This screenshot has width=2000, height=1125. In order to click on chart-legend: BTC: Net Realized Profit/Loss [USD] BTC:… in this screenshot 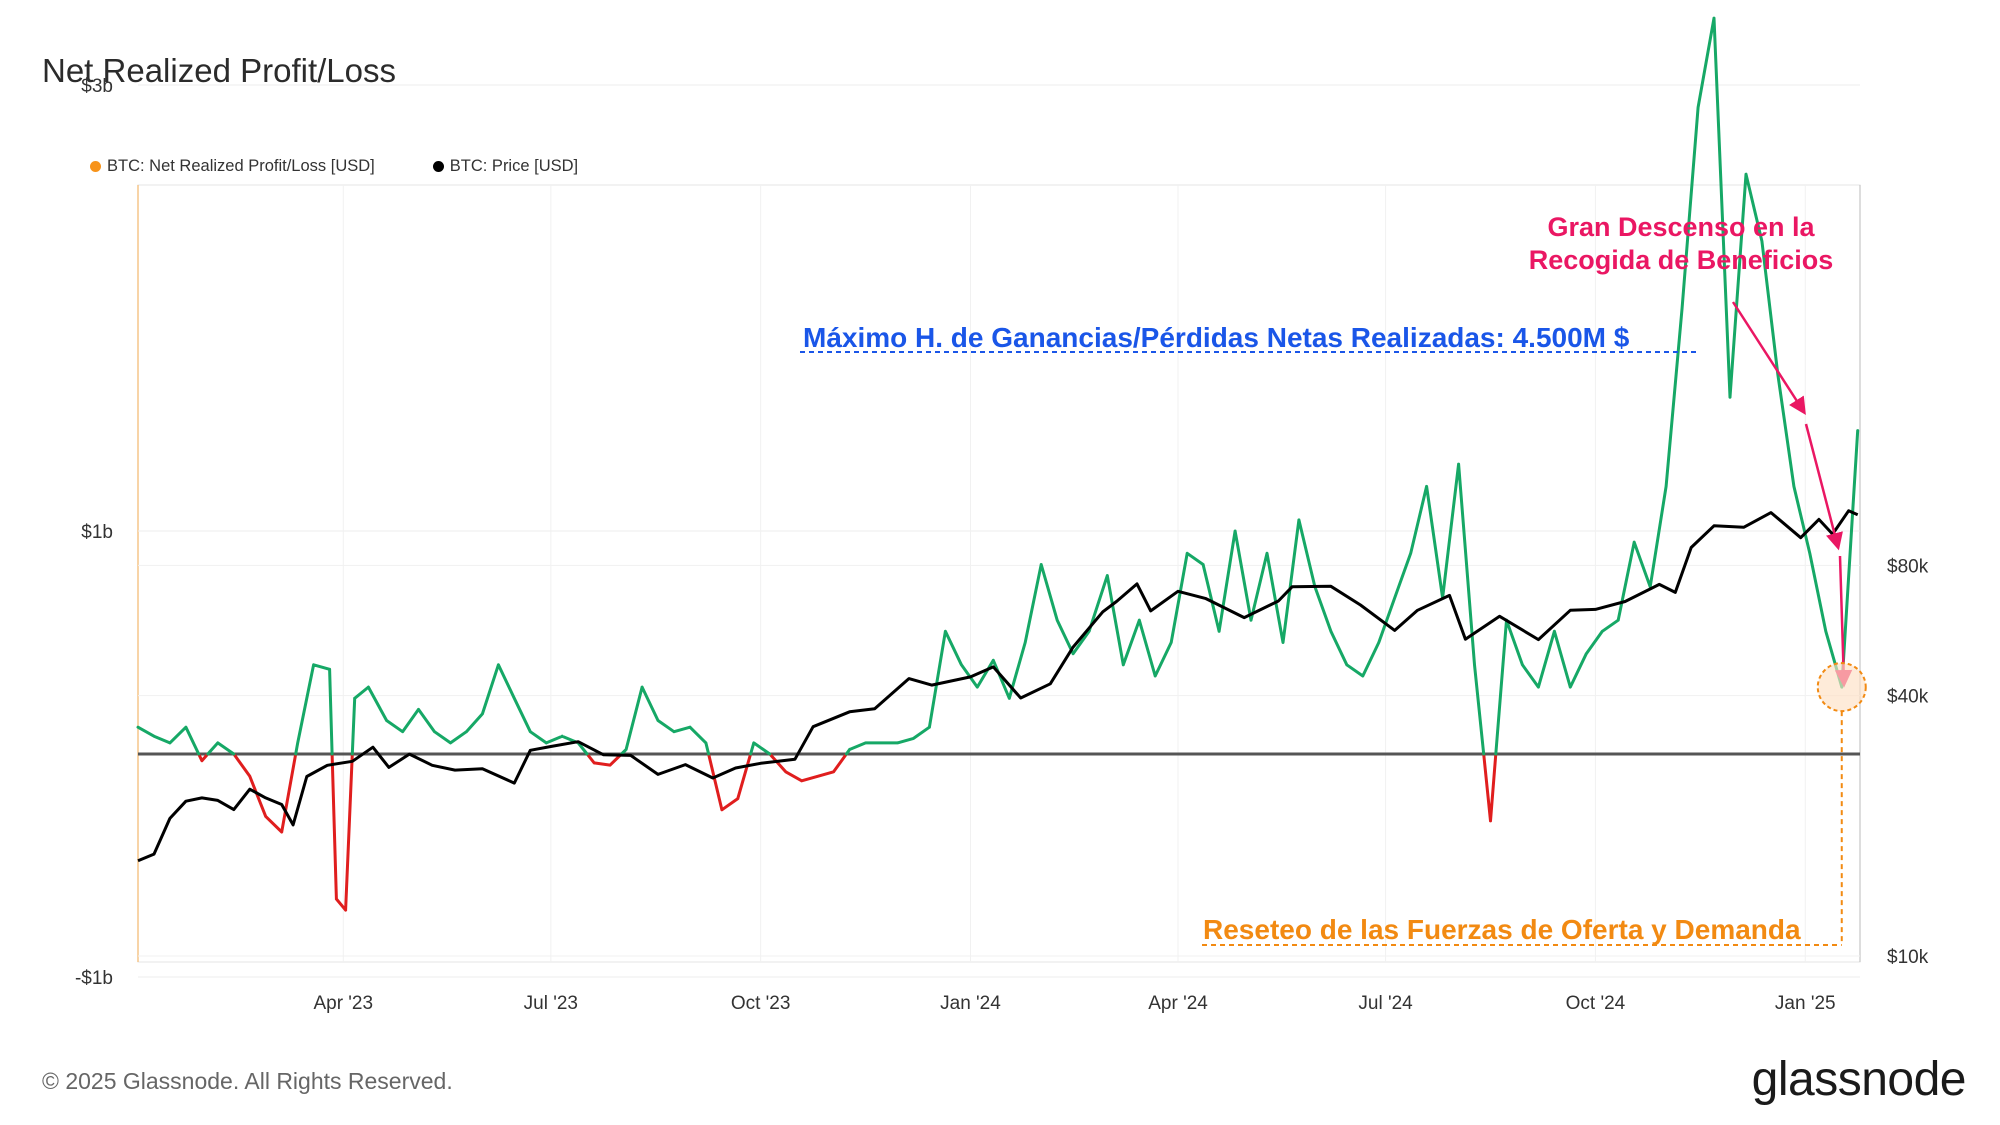, I will do `click(334, 166)`.